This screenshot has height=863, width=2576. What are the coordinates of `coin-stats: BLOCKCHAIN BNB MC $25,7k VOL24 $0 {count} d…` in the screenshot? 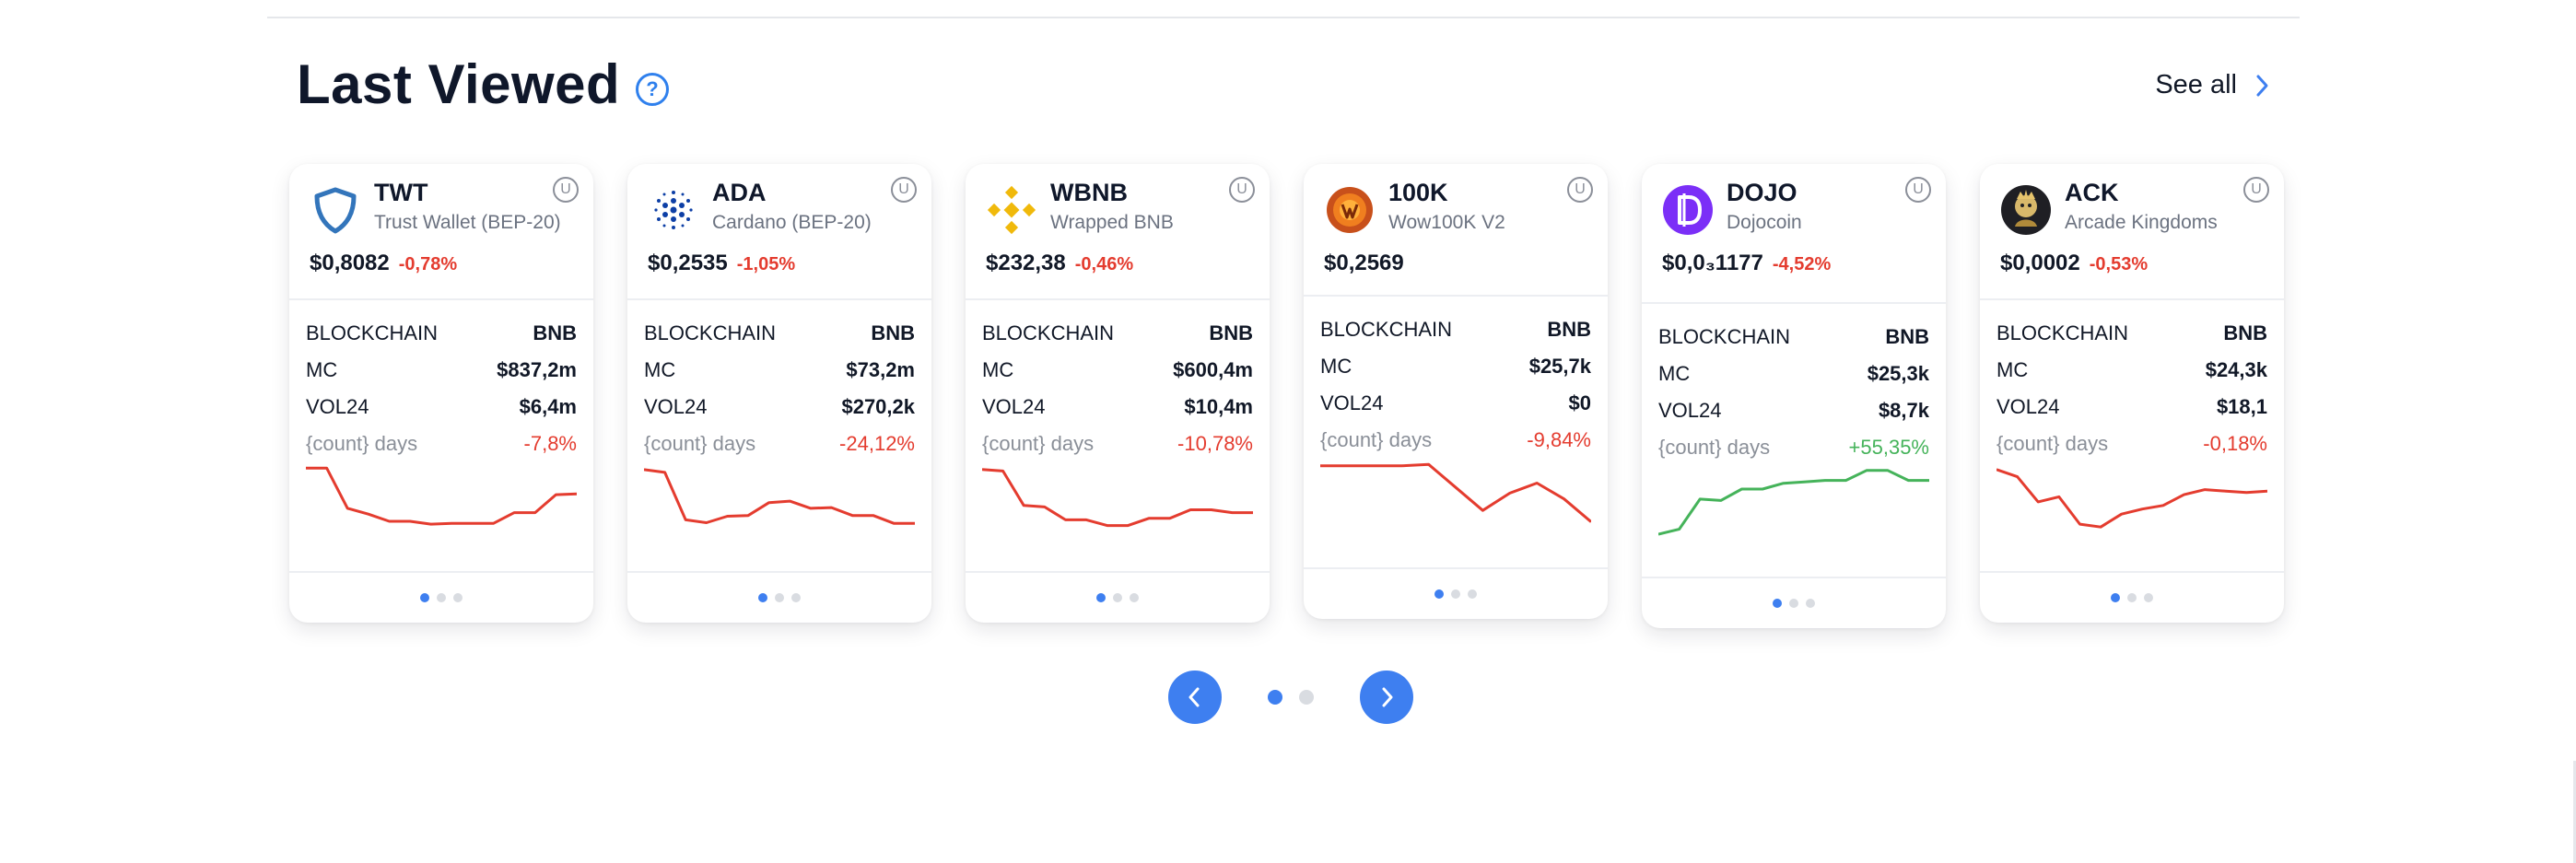 It's located at (1456, 378).